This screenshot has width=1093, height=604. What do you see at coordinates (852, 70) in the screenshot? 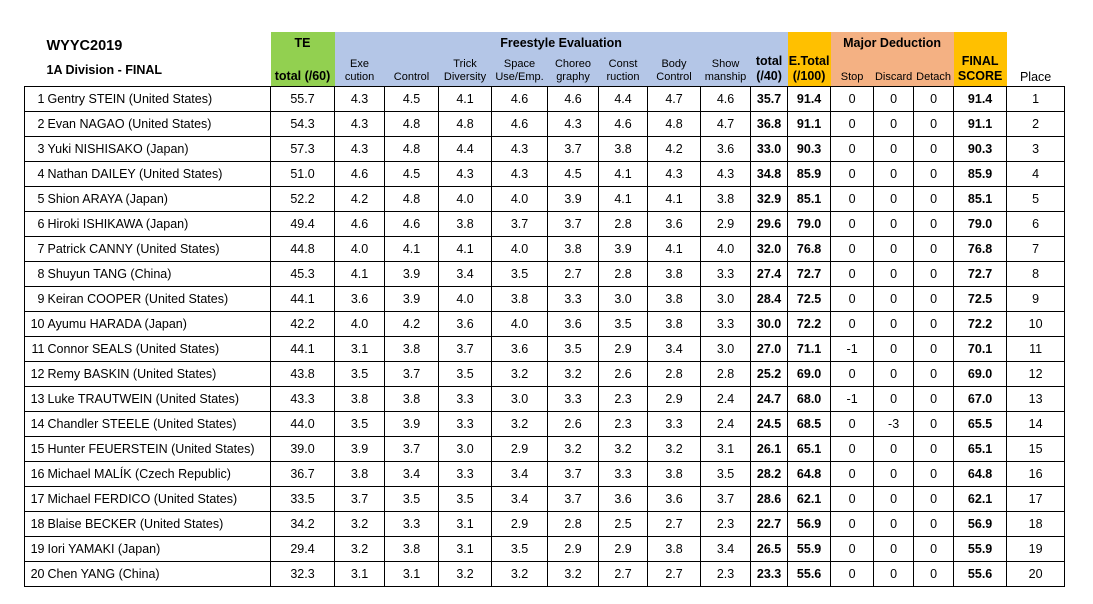
I see `stop-header: Stop` at bounding box center [852, 70].